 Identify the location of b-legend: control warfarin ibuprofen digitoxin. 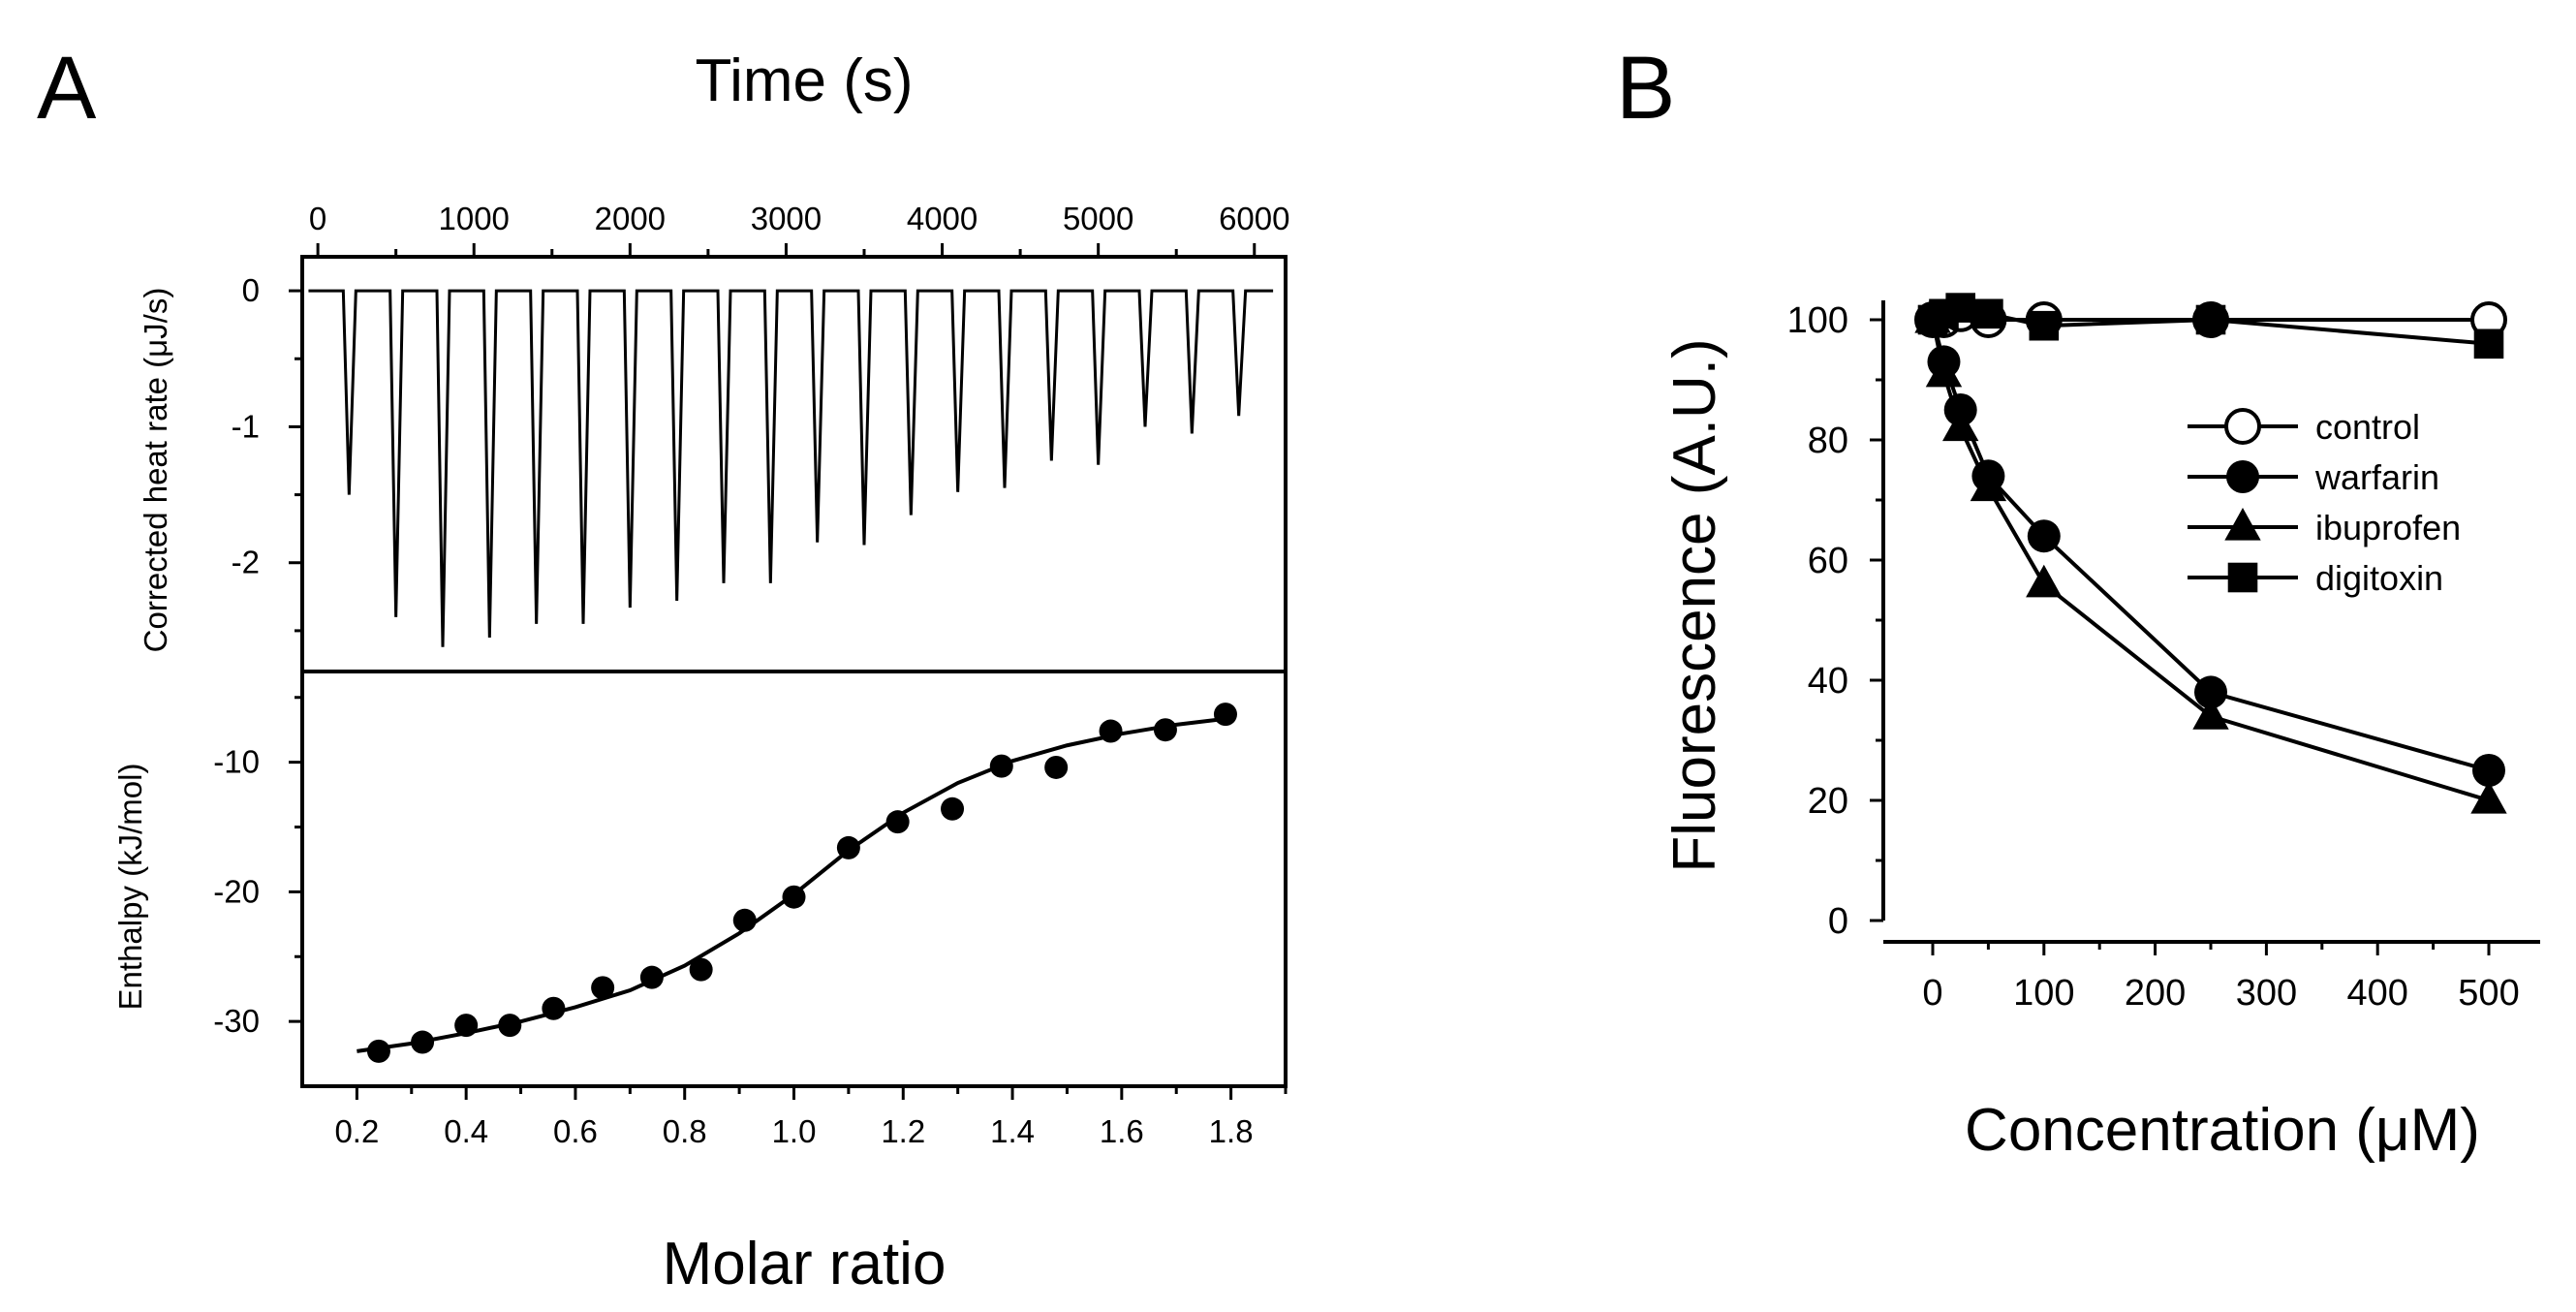
(2324, 502).